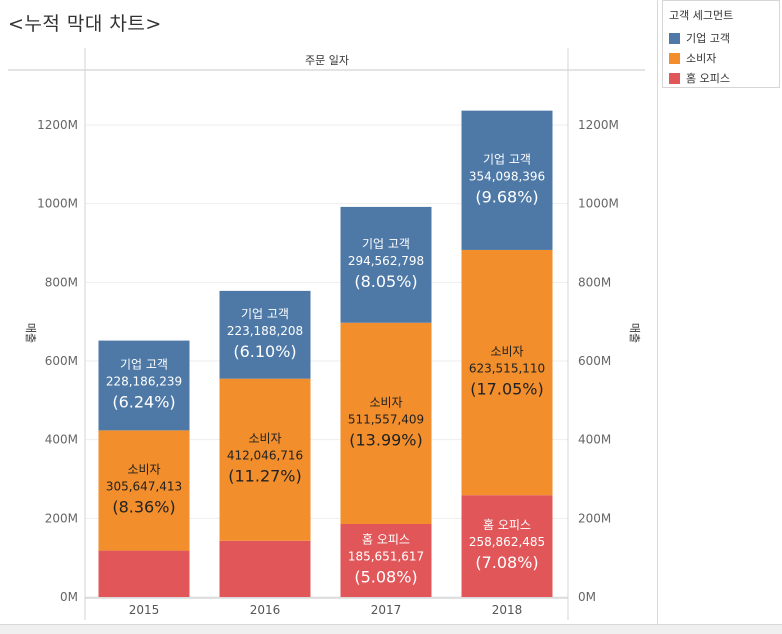 The image size is (782, 634). Describe the element at coordinates (326, 610) in the screenshot. I see `x-tick-labels: 2015 2016 2017 2018` at that location.